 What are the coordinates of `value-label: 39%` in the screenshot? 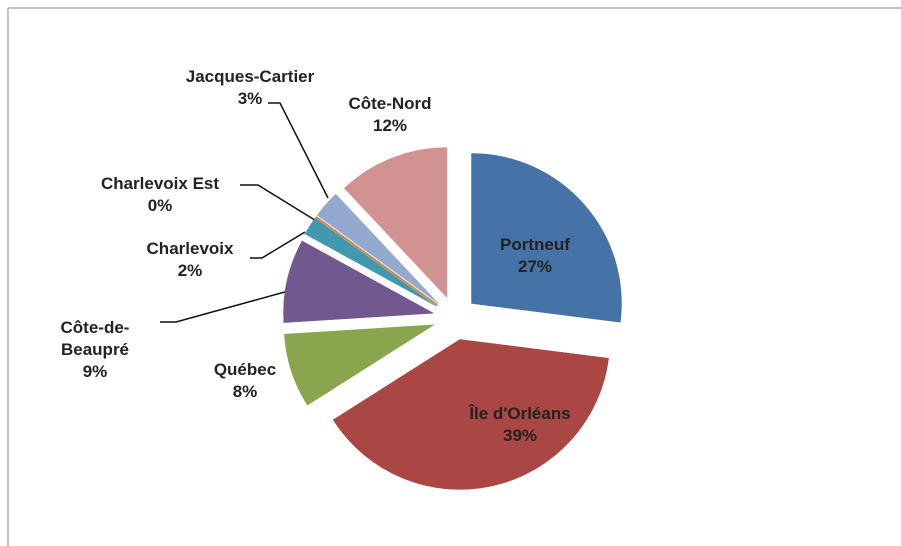 It's located at (520, 435).